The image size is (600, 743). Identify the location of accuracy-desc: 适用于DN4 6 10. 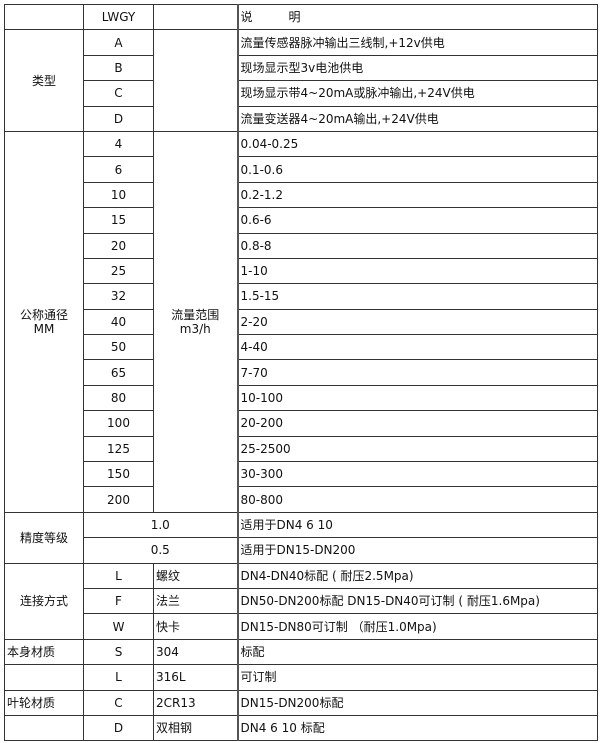
(417, 525).